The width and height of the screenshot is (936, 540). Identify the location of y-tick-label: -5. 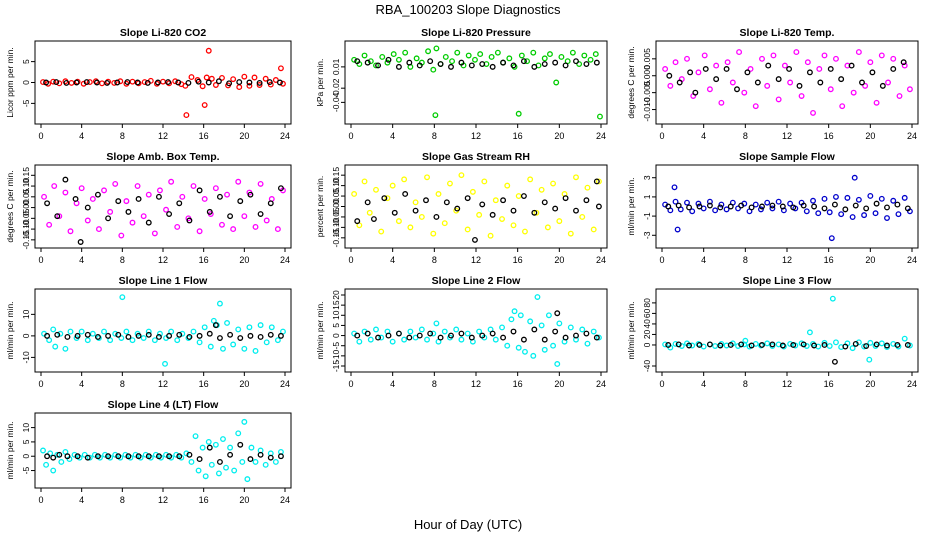
(26, 470).